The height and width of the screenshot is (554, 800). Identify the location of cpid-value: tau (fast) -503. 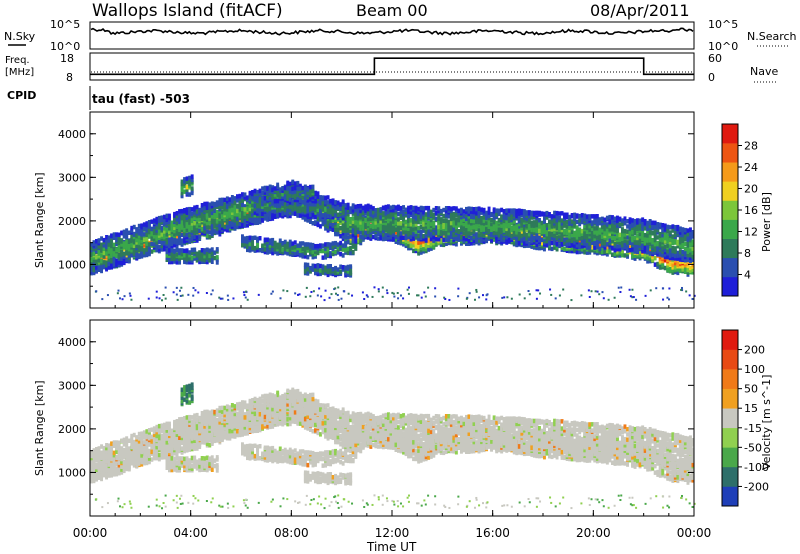
(141, 99).